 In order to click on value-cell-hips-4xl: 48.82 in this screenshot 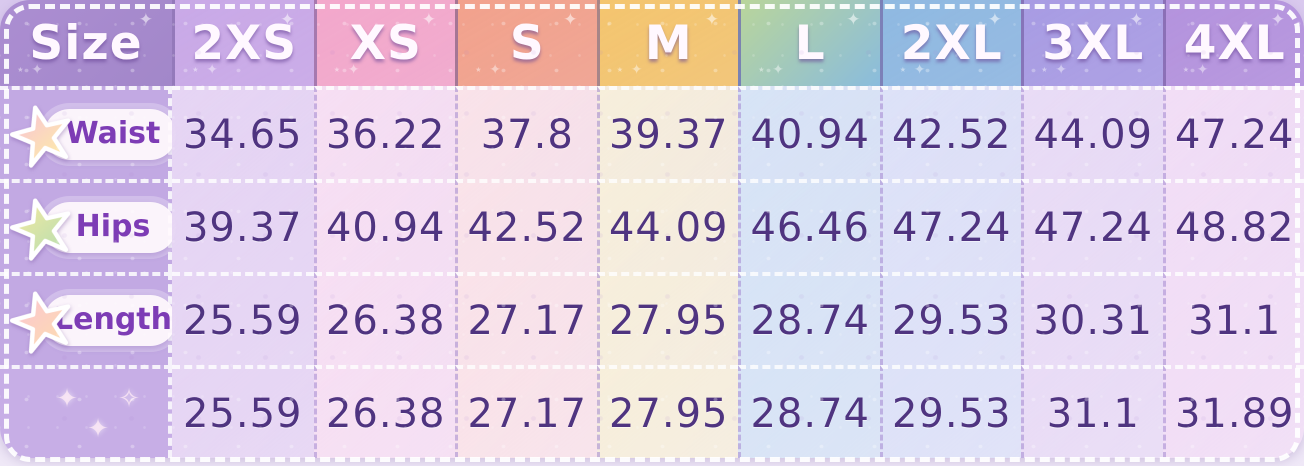, I will do `click(1233, 225)`.